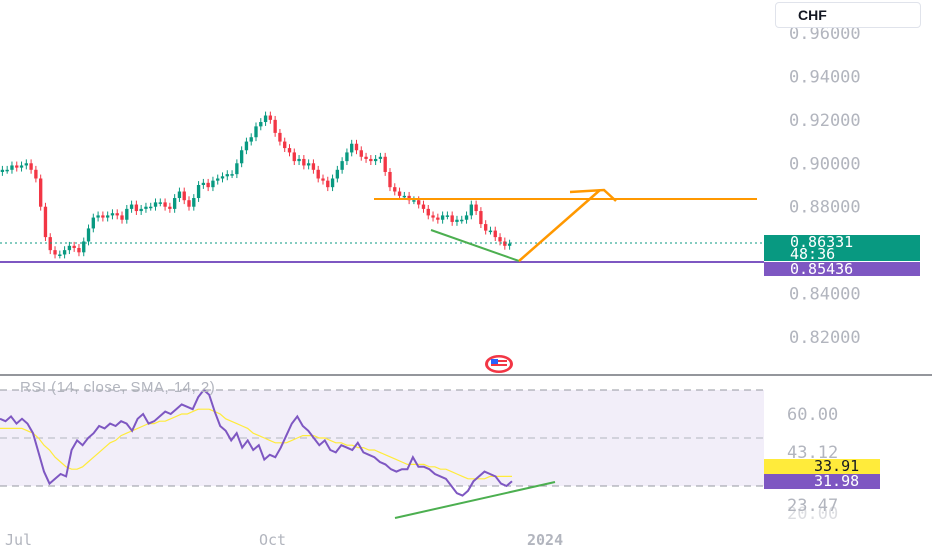 Image resolution: width=932 pixels, height=550 pixels. Describe the element at coordinates (475, 500) in the screenshot. I see `rsi-divergence-trendline` at that location.